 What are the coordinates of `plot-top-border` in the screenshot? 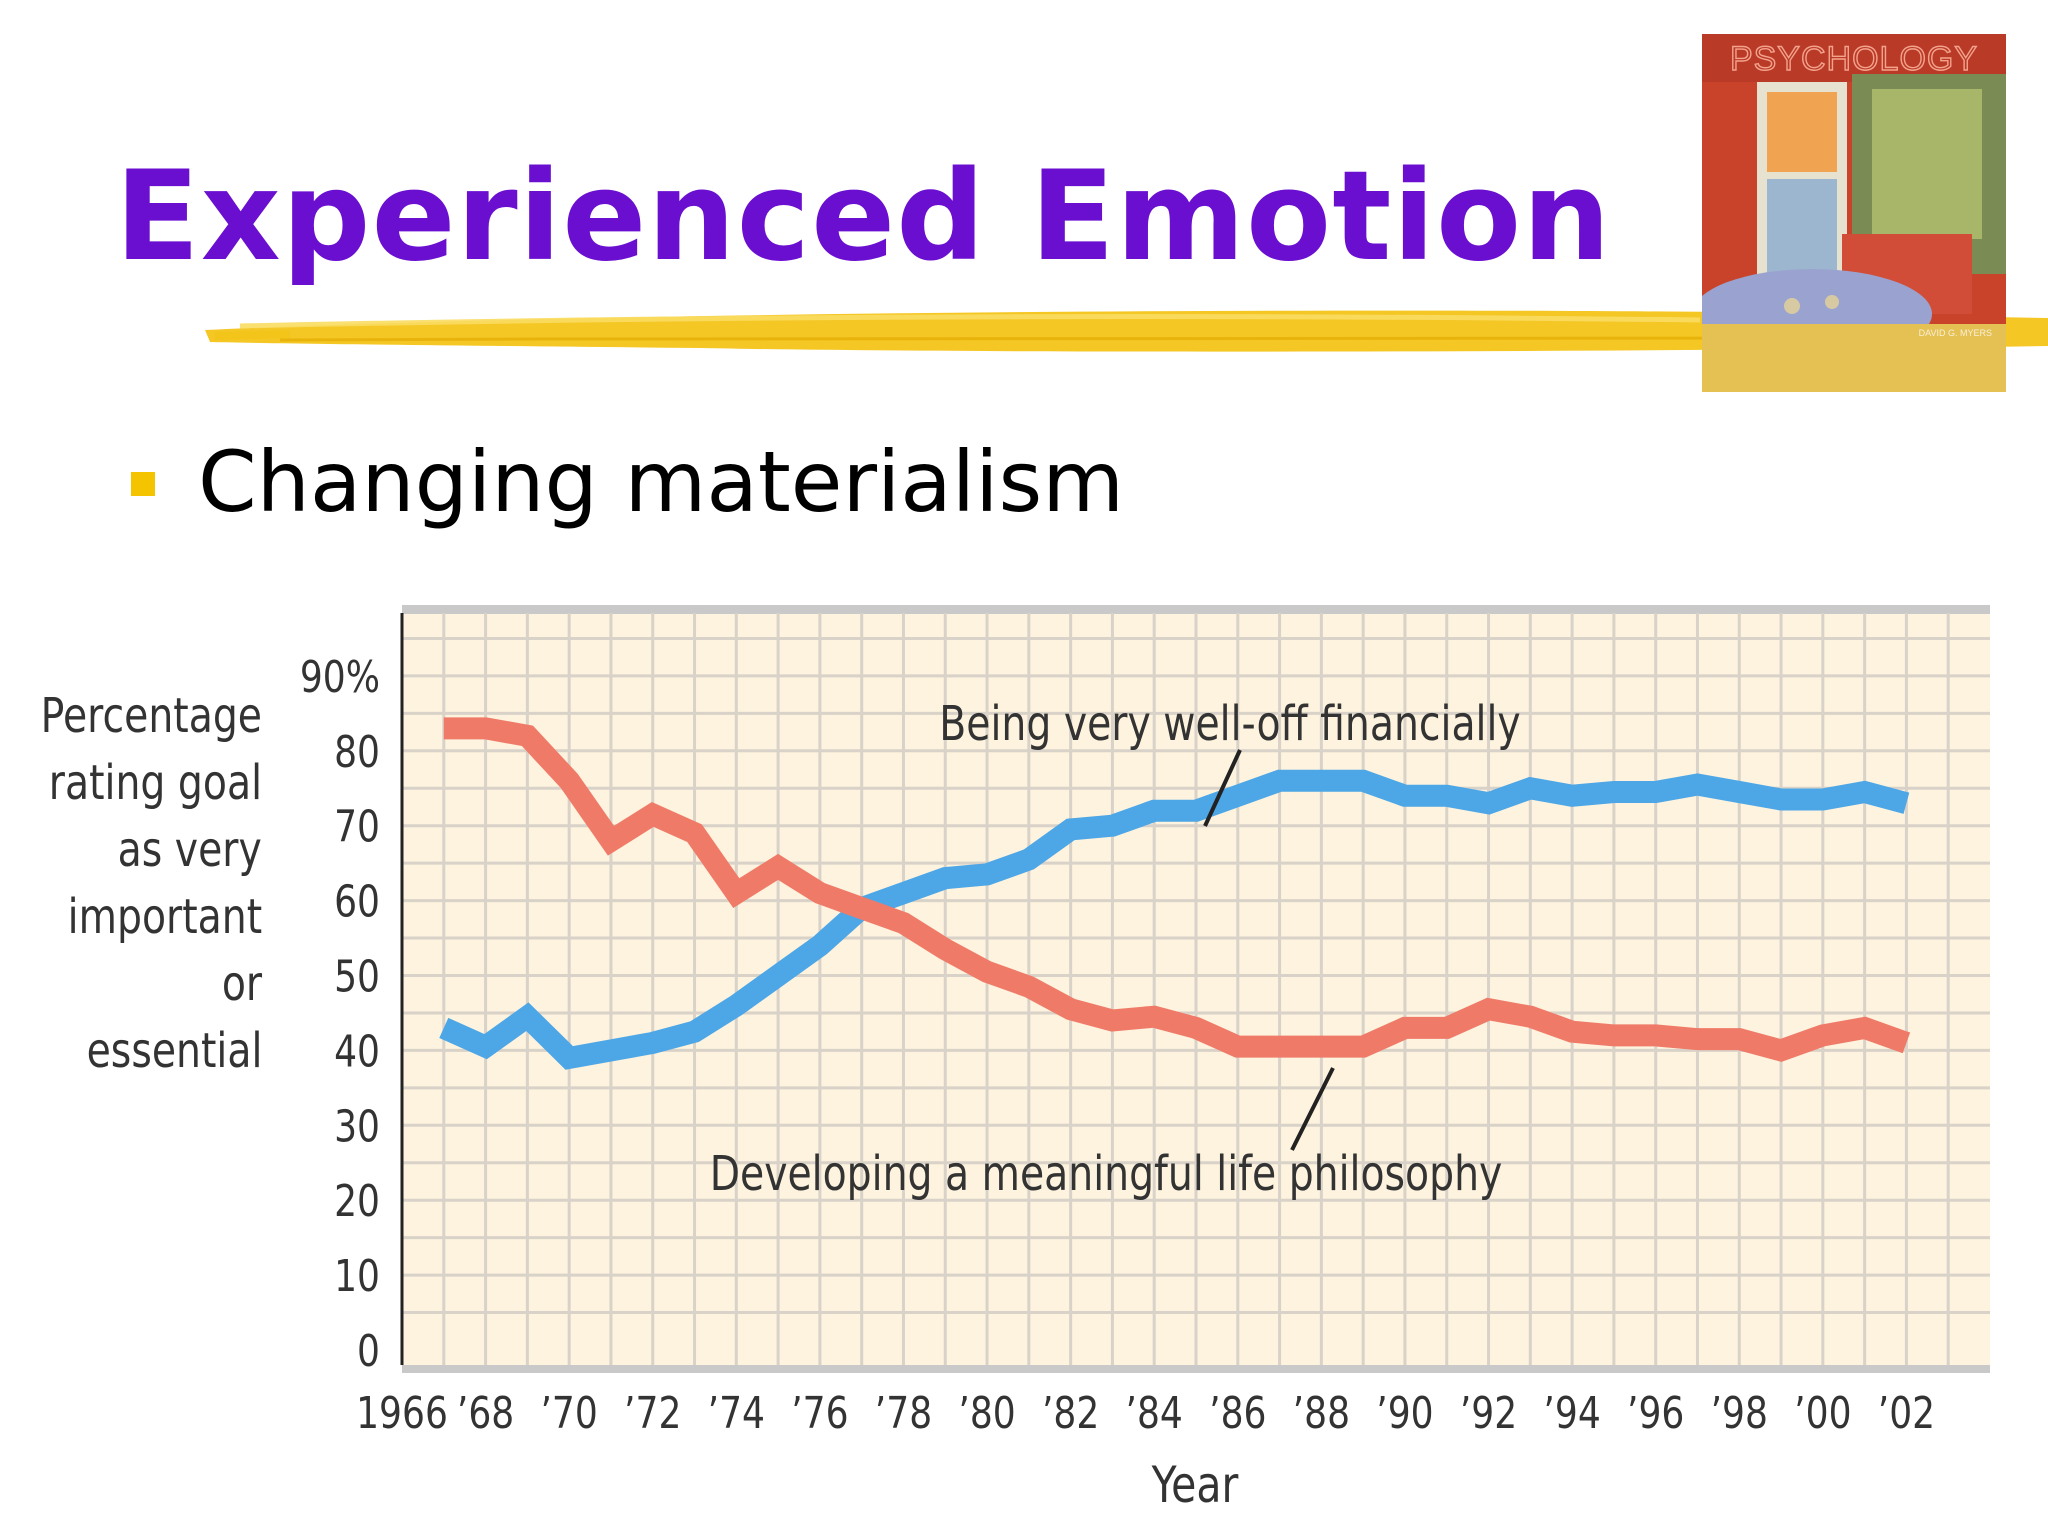 It's located at (1196, 609).